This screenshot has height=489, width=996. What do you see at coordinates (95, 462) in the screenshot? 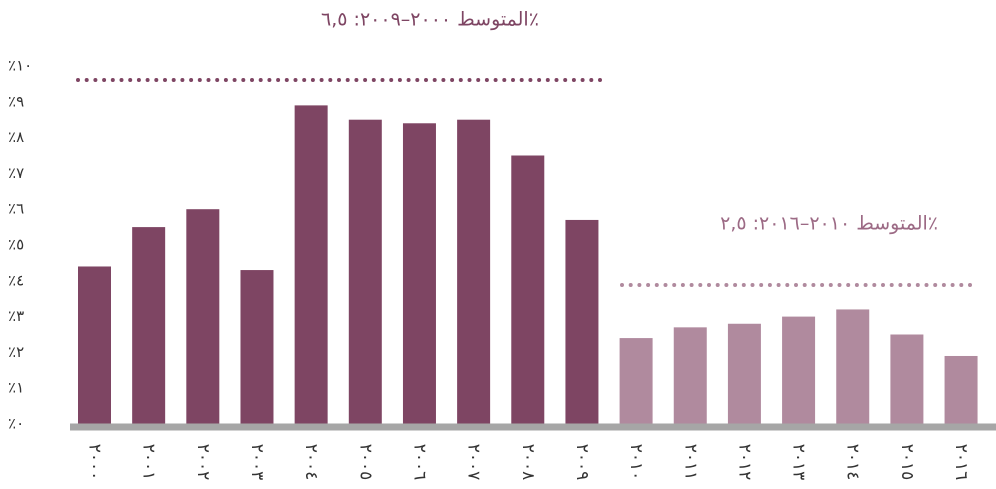
I see `x-tick-label: ٢٠٠٠` at bounding box center [95, 462].